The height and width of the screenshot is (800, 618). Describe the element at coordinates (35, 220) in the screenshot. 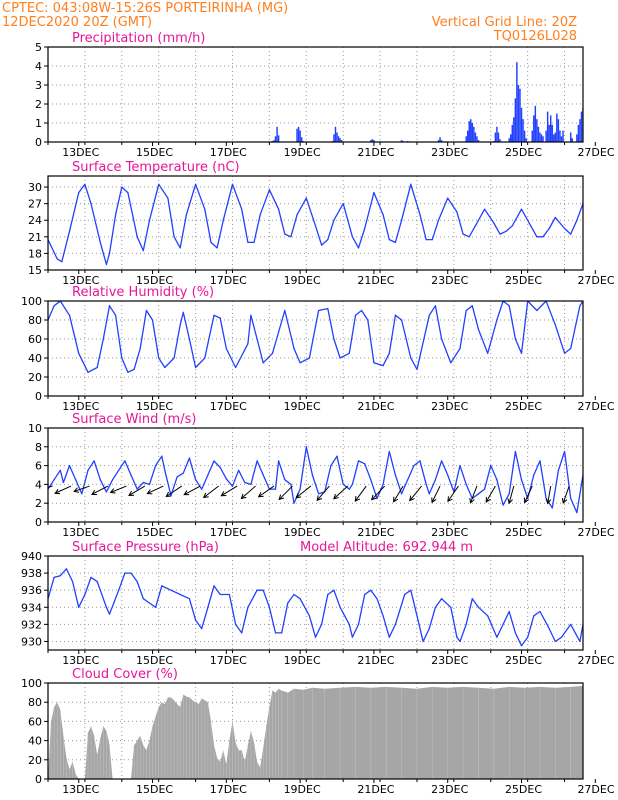

I see `y-tick-label: 24` at that location.